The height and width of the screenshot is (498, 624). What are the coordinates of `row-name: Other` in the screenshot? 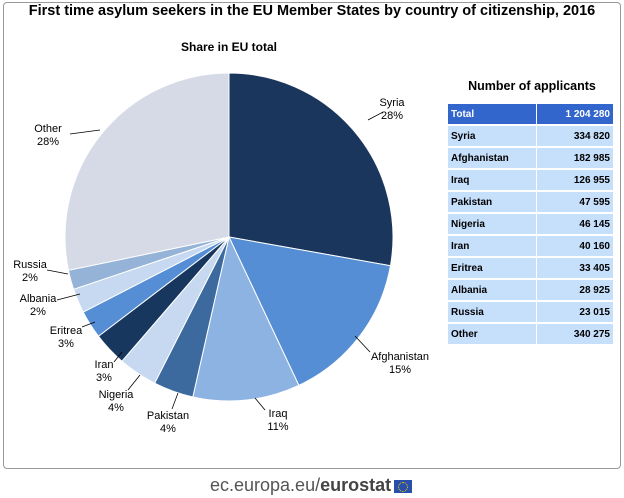 It's located at (492, 334).